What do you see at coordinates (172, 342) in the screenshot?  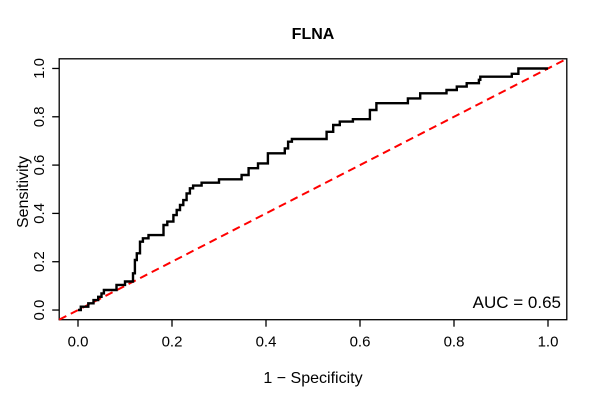 I see `x-tick-label: 0.2` at bounding box center [172, 342].